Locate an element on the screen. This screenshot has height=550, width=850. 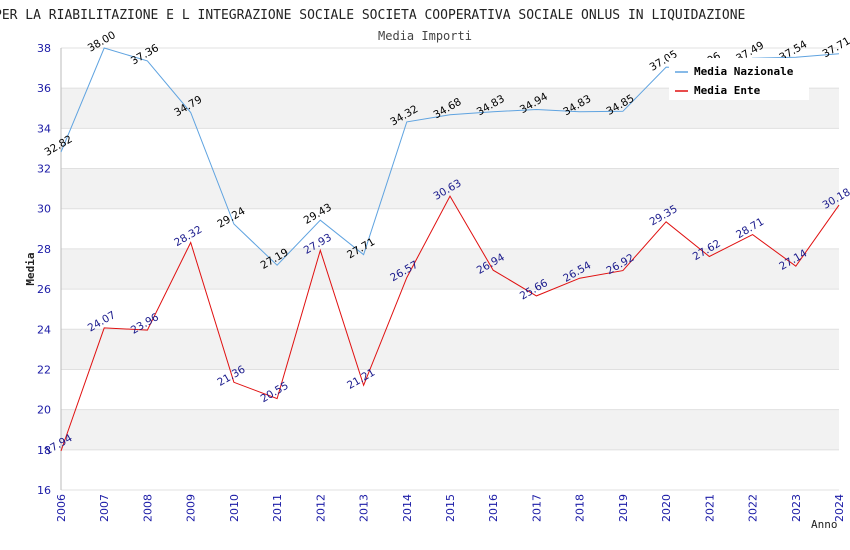
x-tick-label: 2020 is located at coordinates (666, 508).